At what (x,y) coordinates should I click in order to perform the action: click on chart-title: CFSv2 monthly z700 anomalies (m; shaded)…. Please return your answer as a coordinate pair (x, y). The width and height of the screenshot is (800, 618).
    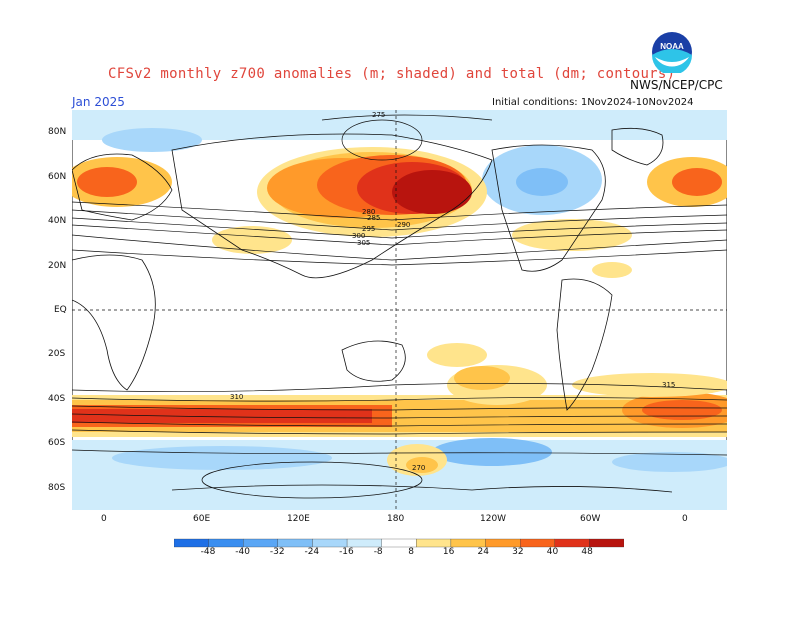
    Looking at the image, I should click on (392, 74).